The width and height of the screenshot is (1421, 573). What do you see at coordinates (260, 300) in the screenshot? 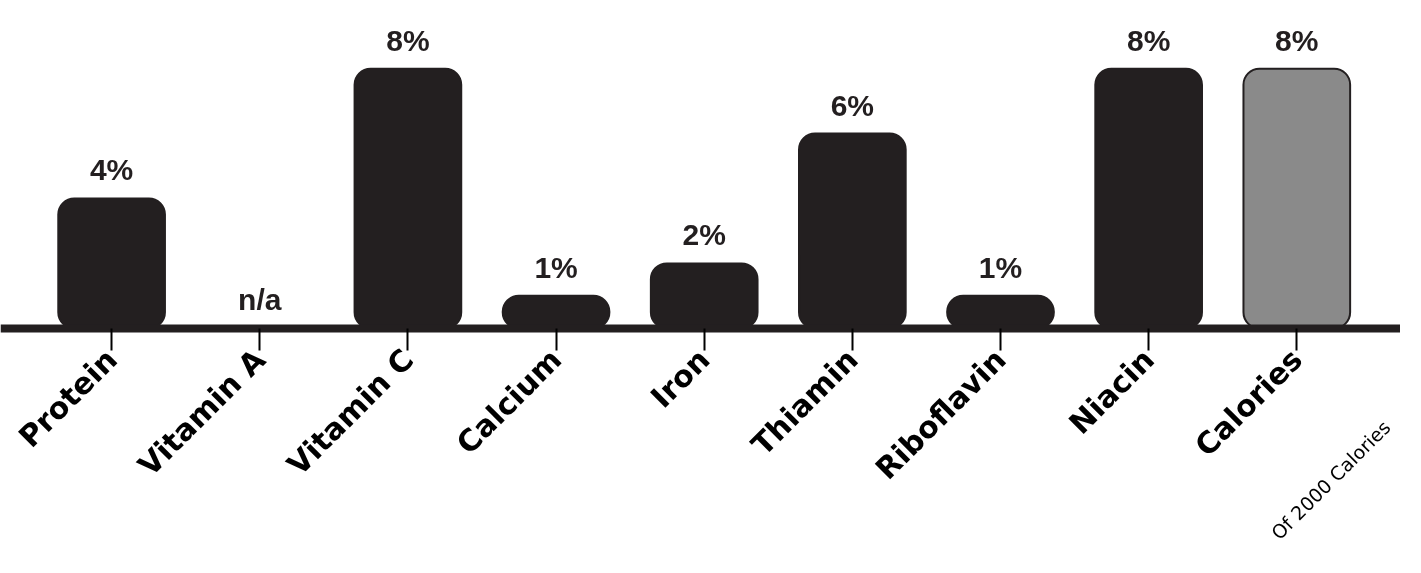
I see `text: n/a` at bounding box center [260, 300].